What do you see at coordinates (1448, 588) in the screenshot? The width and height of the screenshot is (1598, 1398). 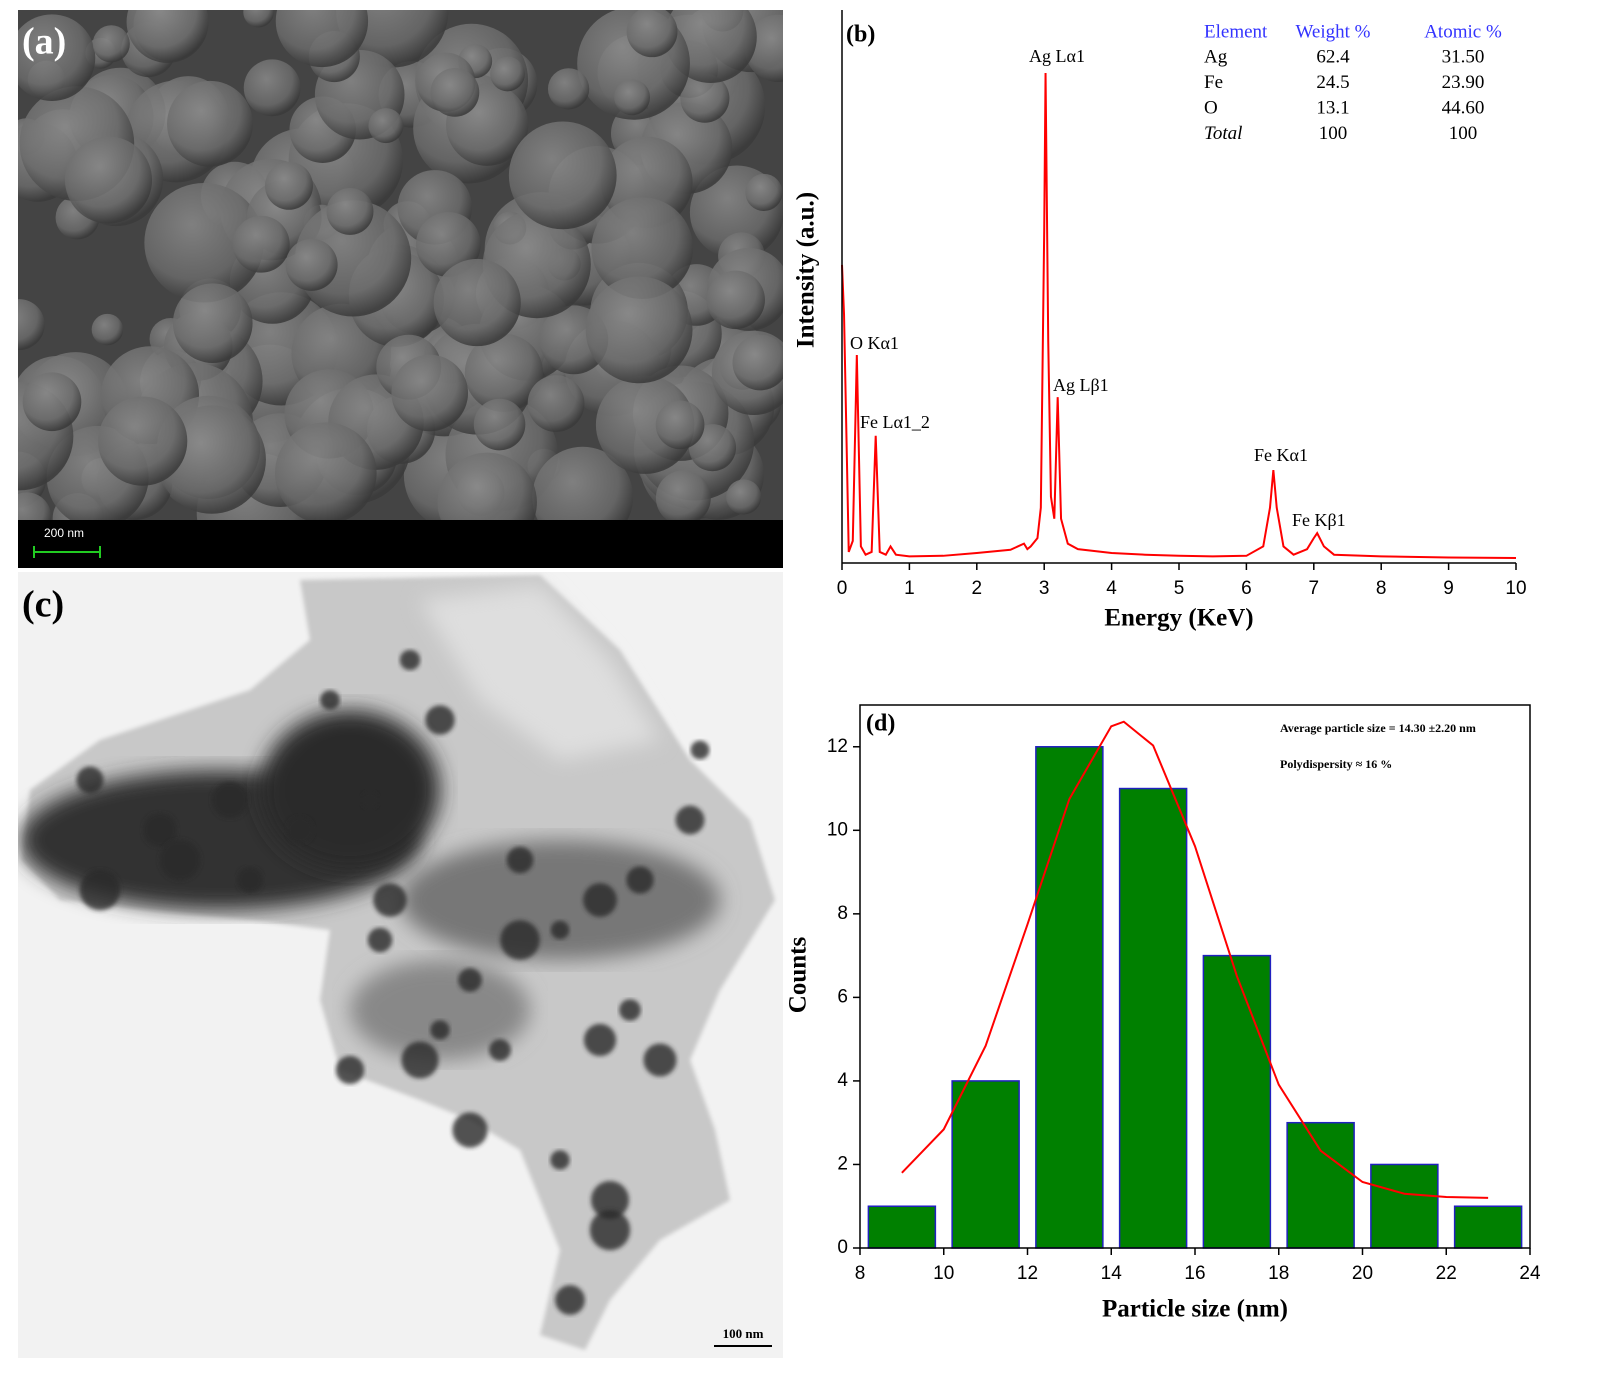 I see `x-tick-label: 9` at bounding box center [1448, 588].